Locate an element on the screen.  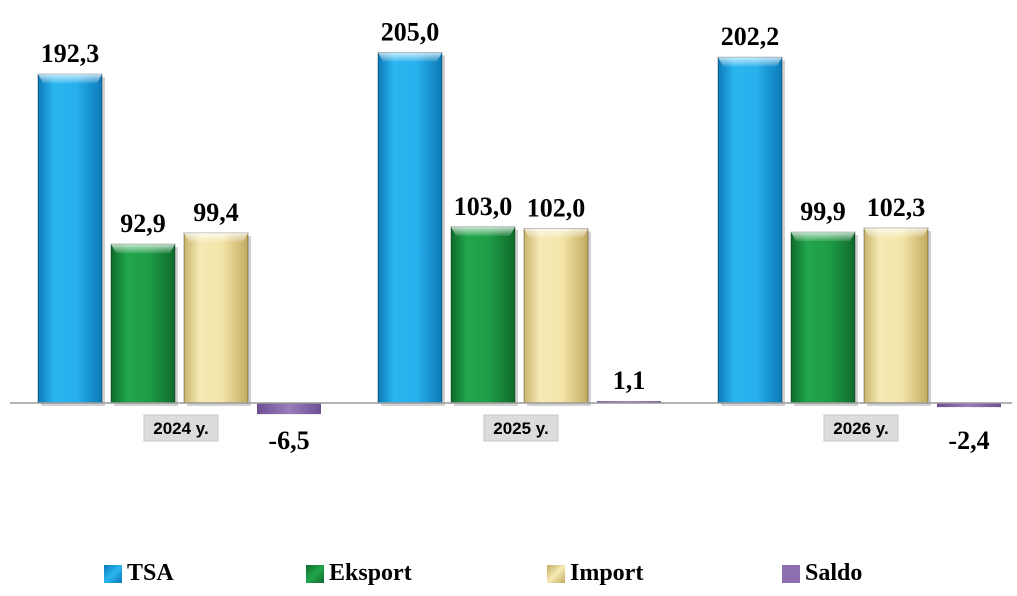
svg-text: 2025 y. is located at coordinates (520, 428).